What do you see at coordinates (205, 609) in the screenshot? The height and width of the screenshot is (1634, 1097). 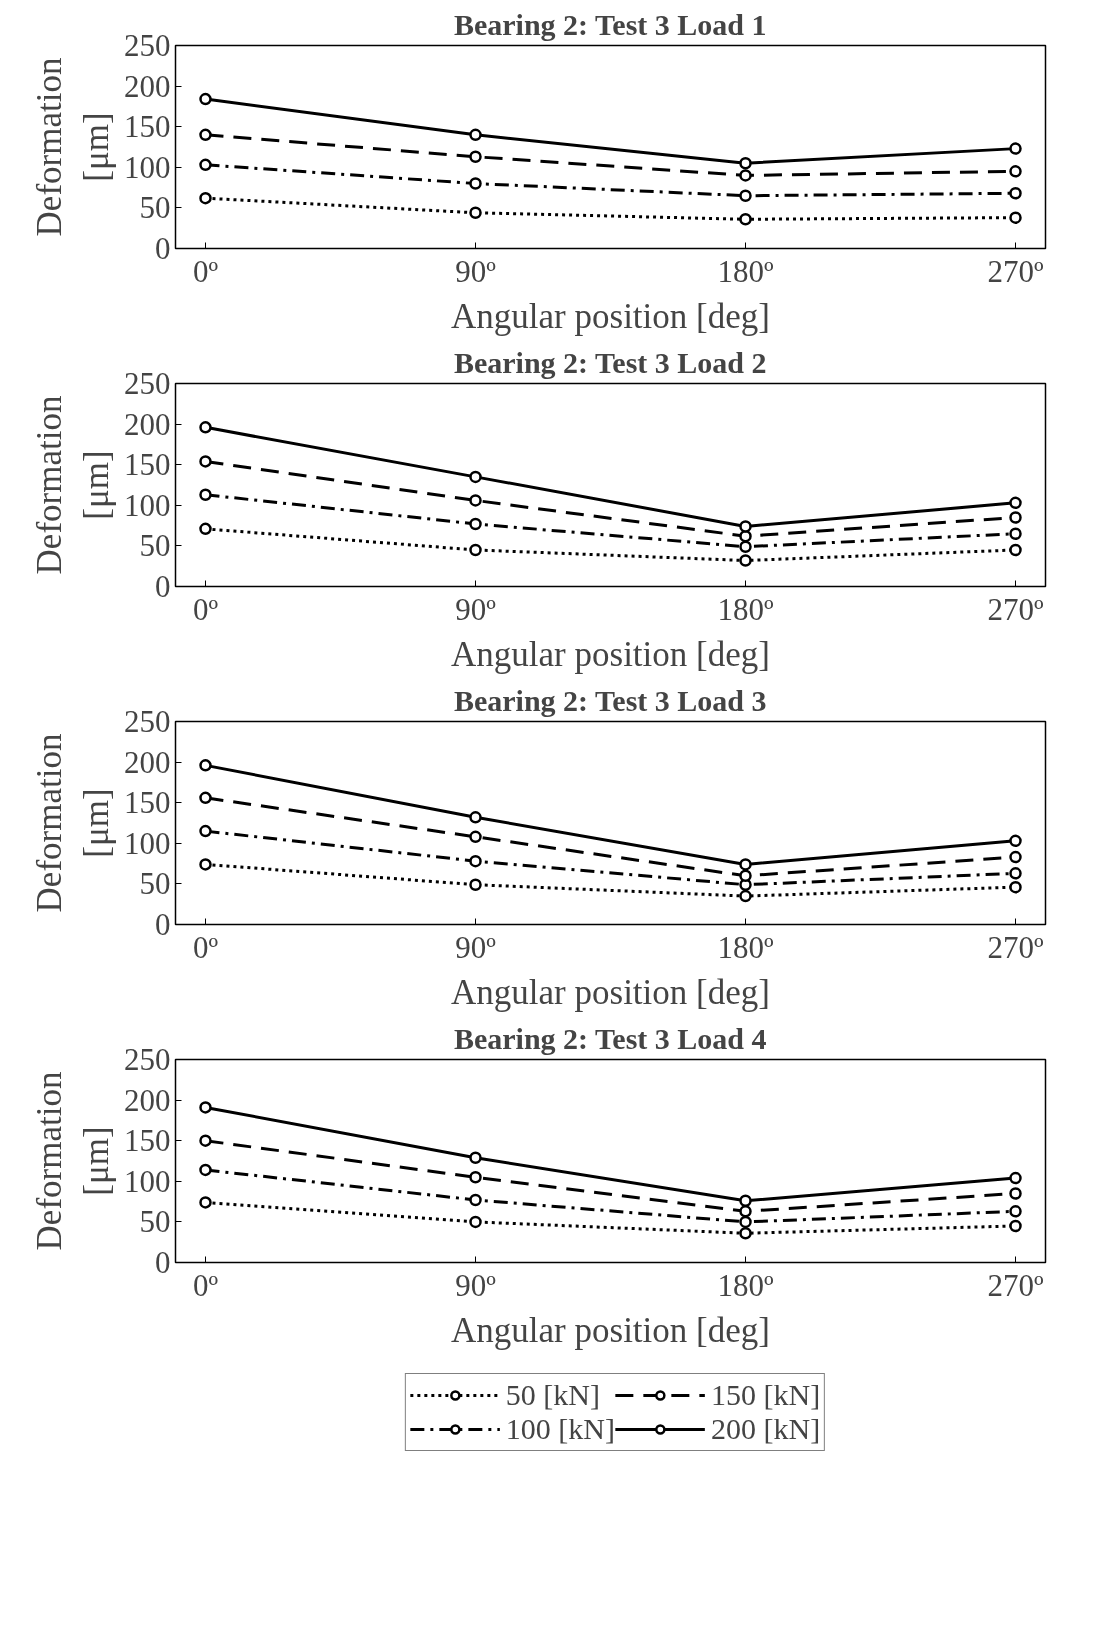 I see `x-tick-label: 0º` at bounding box center [205, 609].